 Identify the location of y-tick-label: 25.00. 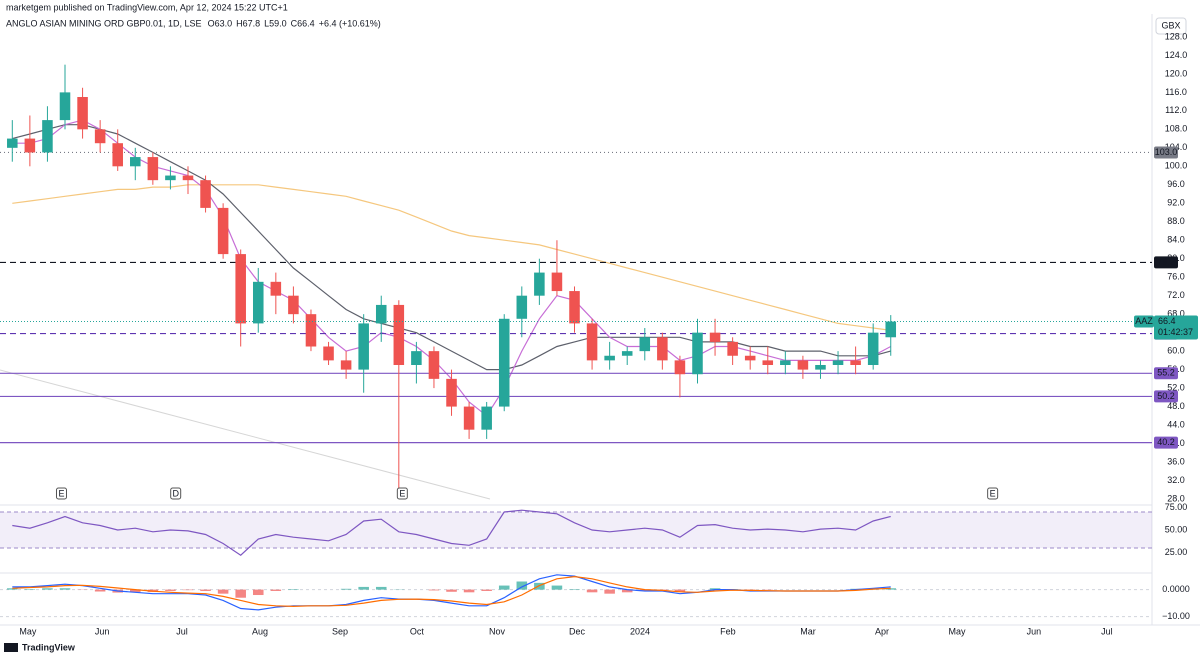
(1176, 552).